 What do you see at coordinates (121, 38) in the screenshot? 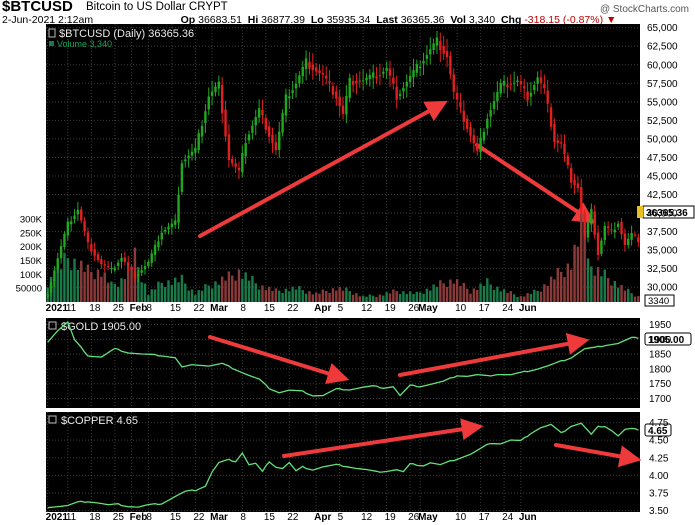
I see `btc-legend: $BTCUSD (Daily) 36365.36 Volume 3,340` at bounding box center [121, 38].